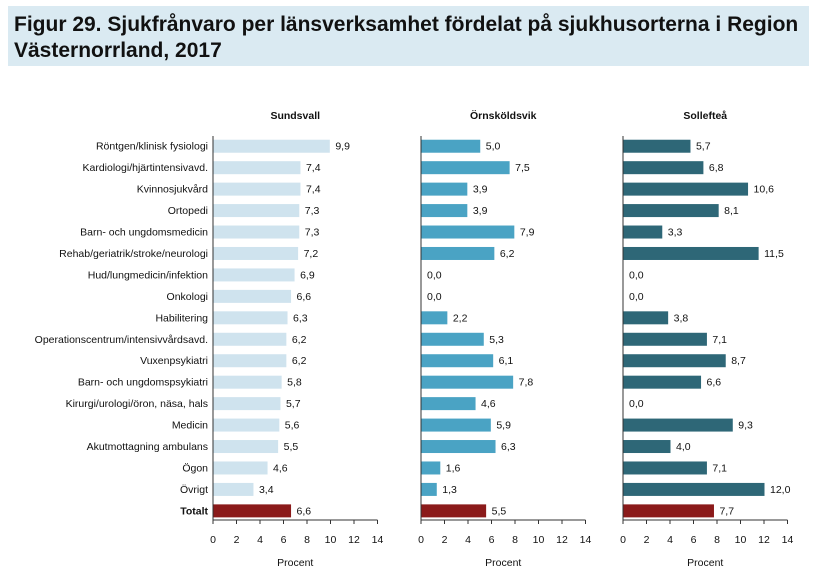 The width and height of the screenshot is (819, 585). What do you see at coordinates (137, 404) in the screenshot?
I see `category-label: Kirurgi/urologi/öron, näsa, hals` at bounding box center [137, 404].